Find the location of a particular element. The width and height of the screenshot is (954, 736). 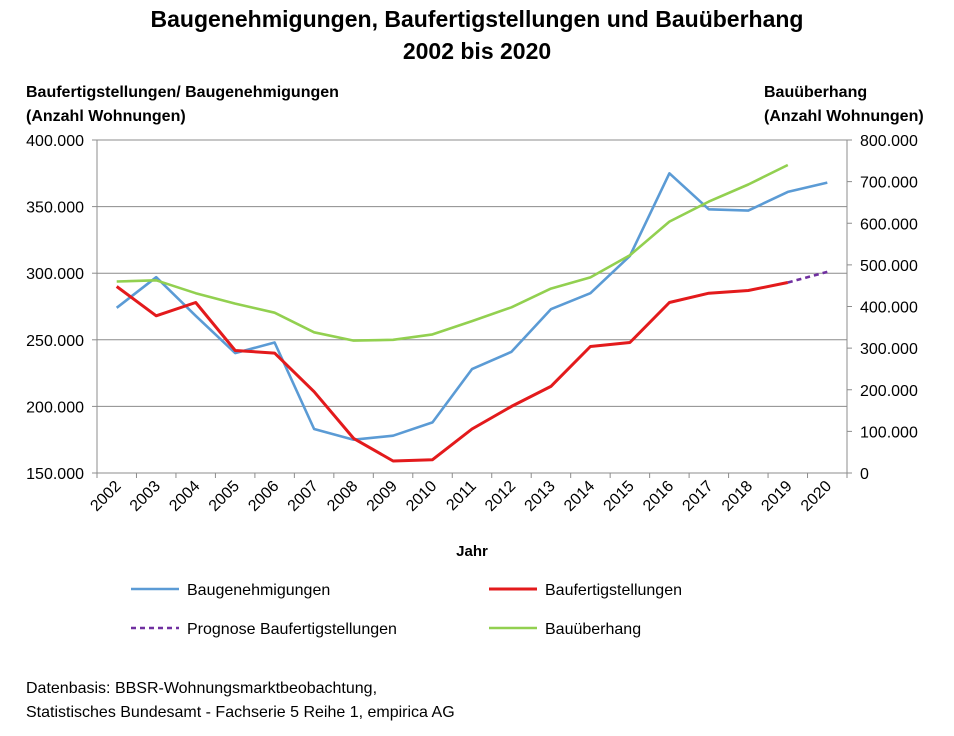

y-left-tick-label: 350.000 is located at coordinates (55, 208).